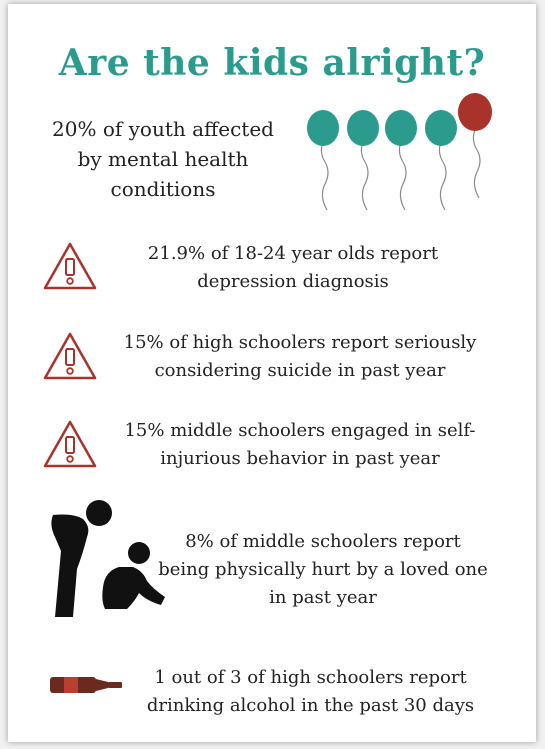  Describe the element at coordinates (399, 152) in the screenshot. I see `balloons-icon` at that location.